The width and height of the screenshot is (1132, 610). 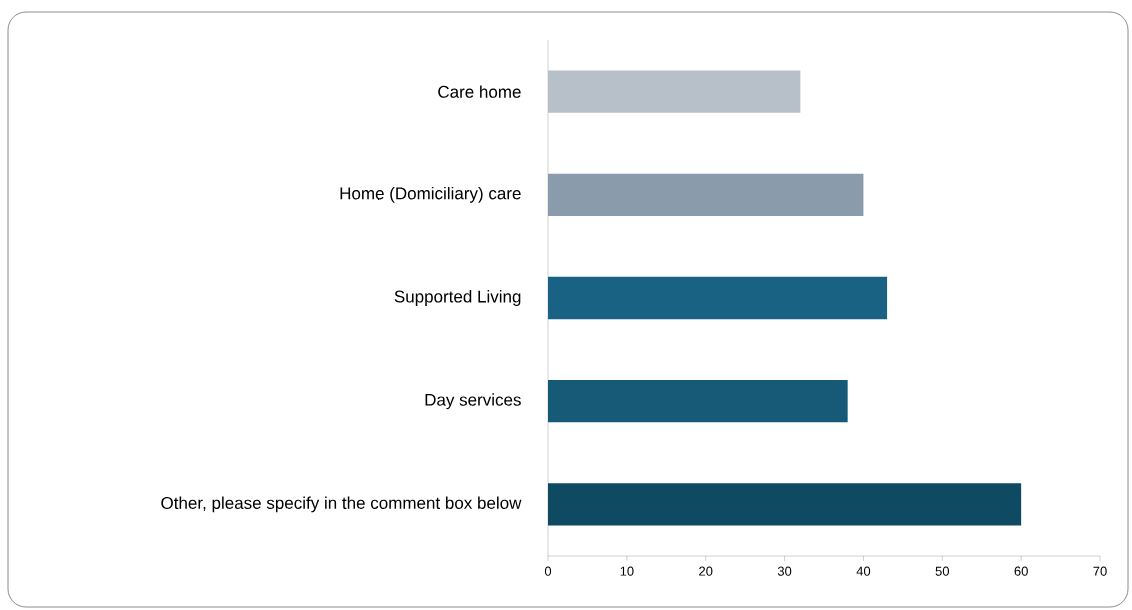 I want to click on y-tick-label: Supported Living, so click(x=457, y=298).